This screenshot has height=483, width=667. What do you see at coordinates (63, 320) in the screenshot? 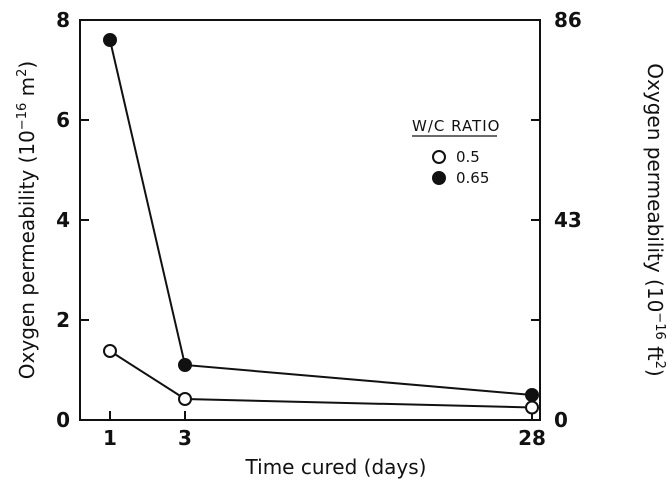
I see `left-y-tick-label-1: 2` at bounding box center [63, 320].